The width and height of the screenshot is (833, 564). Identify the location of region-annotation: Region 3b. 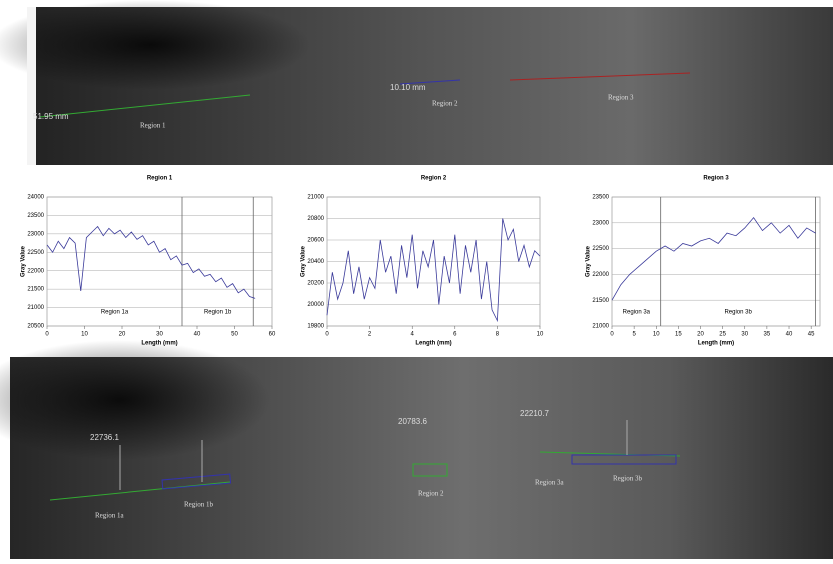
(738, 313).